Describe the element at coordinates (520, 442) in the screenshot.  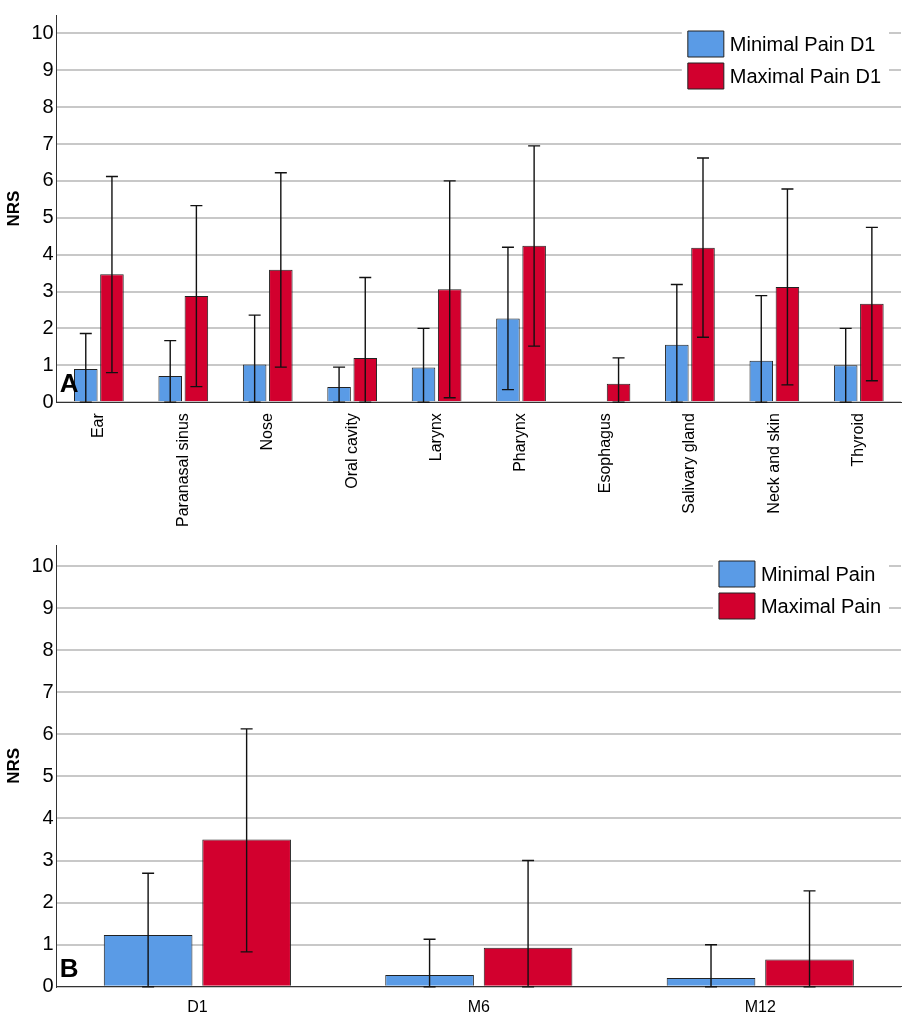
I see `x-tick-label: Pharynx` at that location.